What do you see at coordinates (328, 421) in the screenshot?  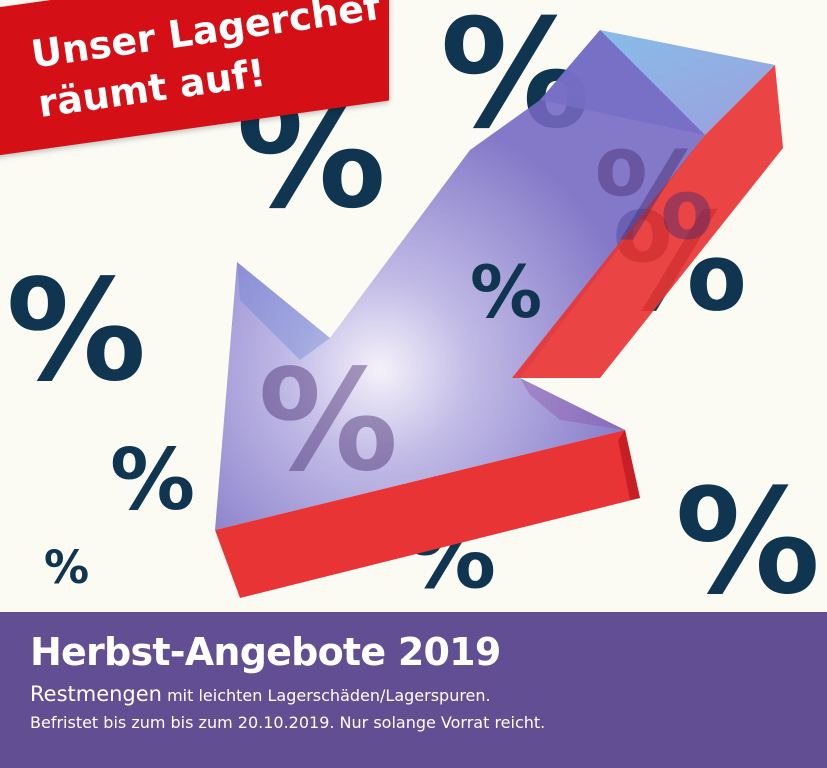 I see `percent-sign-ghost-1: %` at bounding box center [328, 421].